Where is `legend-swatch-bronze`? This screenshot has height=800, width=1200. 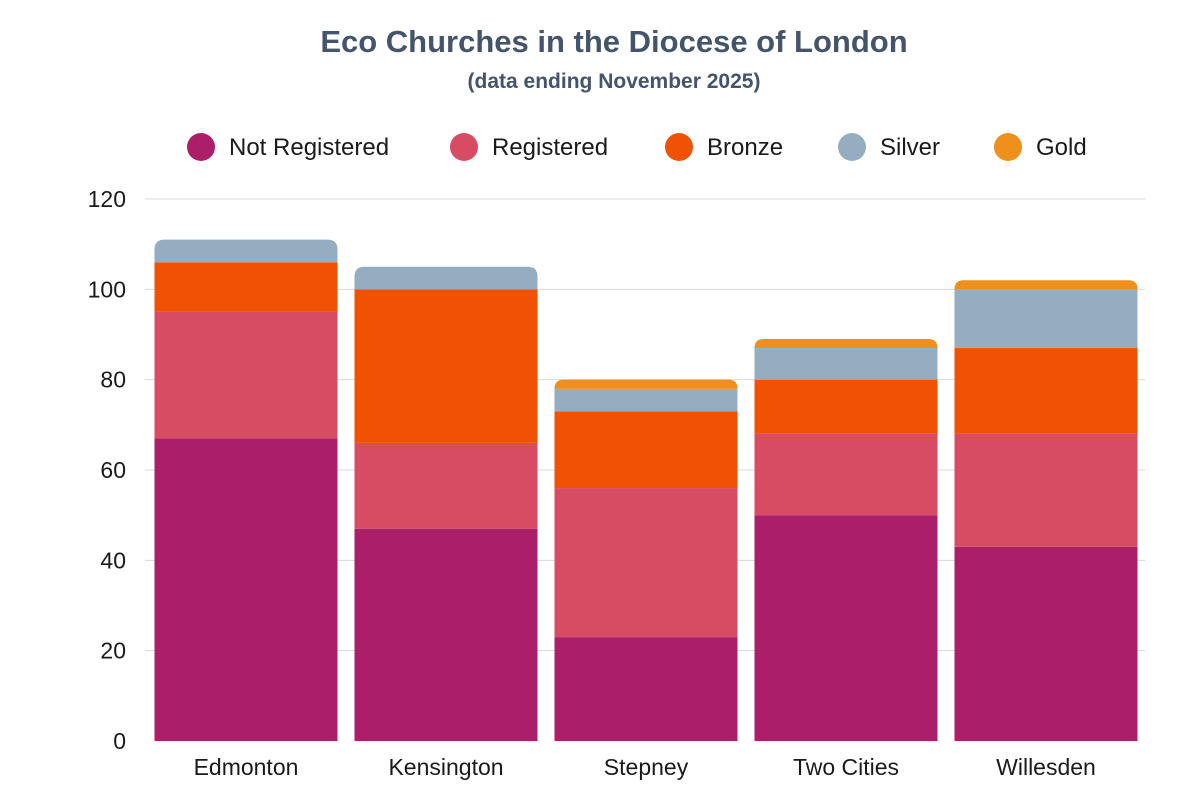 legend-swatch-bronze is located at coordinates (679, 147).